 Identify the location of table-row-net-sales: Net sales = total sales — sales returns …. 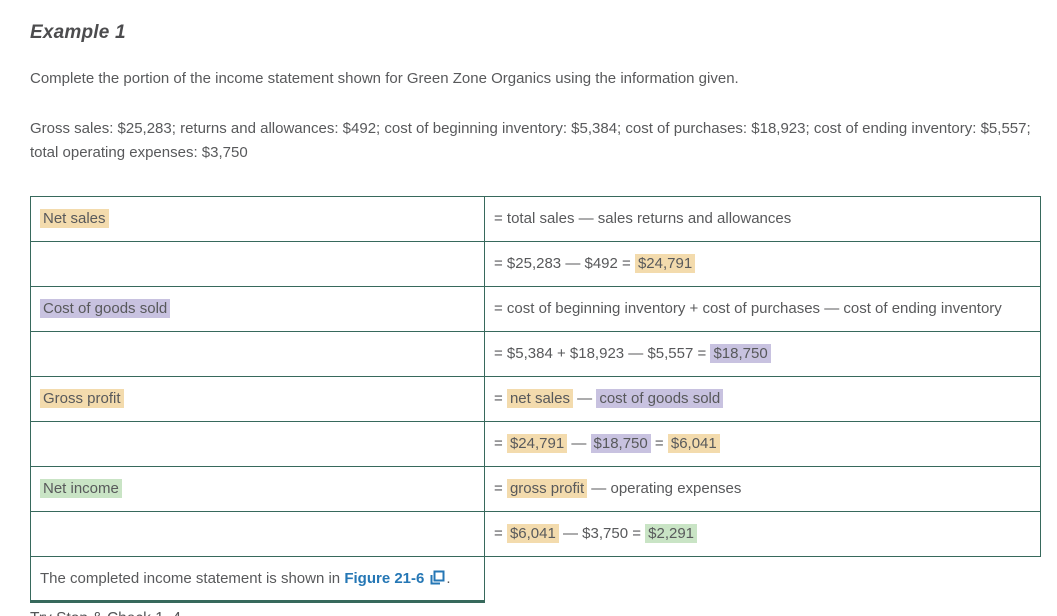
(535, 219).